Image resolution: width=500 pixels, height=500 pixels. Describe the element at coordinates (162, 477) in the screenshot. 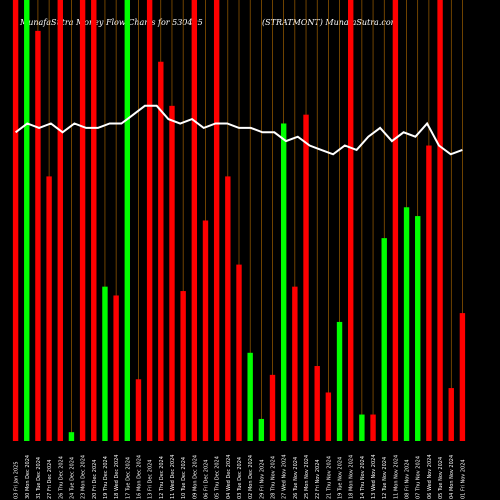

I see `x-tick-label: 12 Thu Dec 2024` at that location.